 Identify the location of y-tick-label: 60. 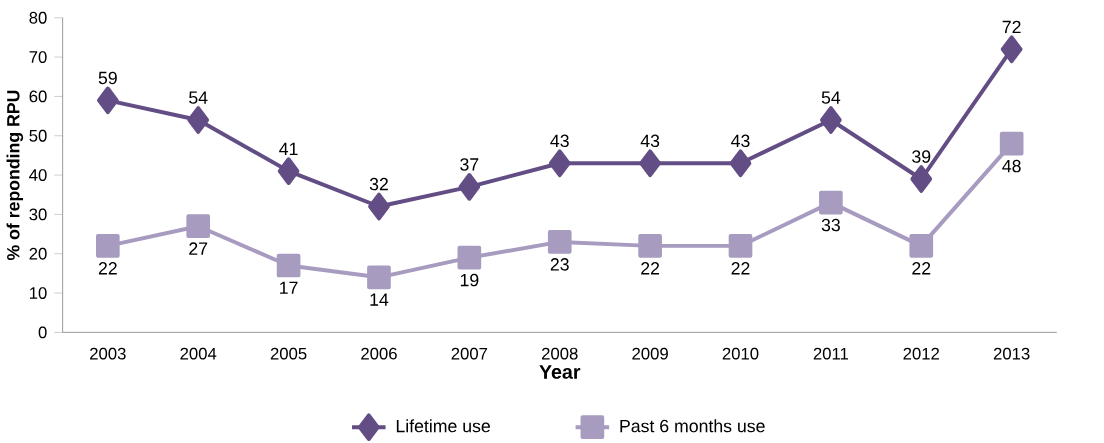
(38, 96).